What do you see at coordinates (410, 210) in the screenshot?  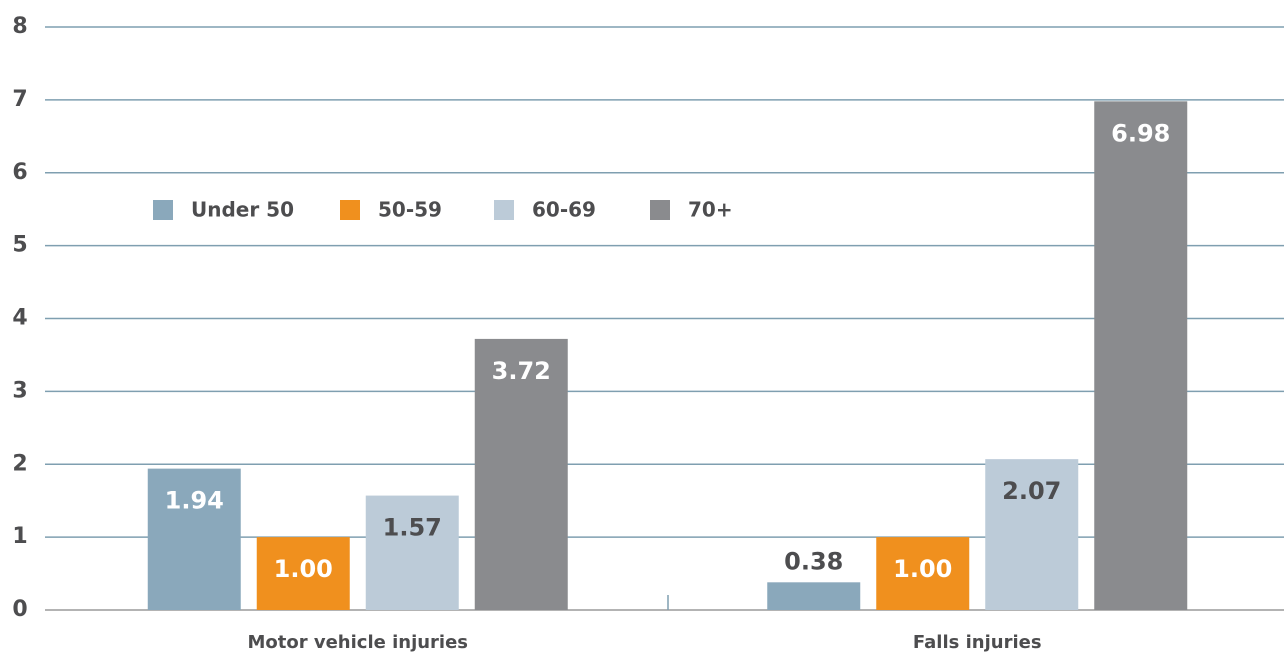 I see `legend-label: 50-59` at bounding box center [410, 210].